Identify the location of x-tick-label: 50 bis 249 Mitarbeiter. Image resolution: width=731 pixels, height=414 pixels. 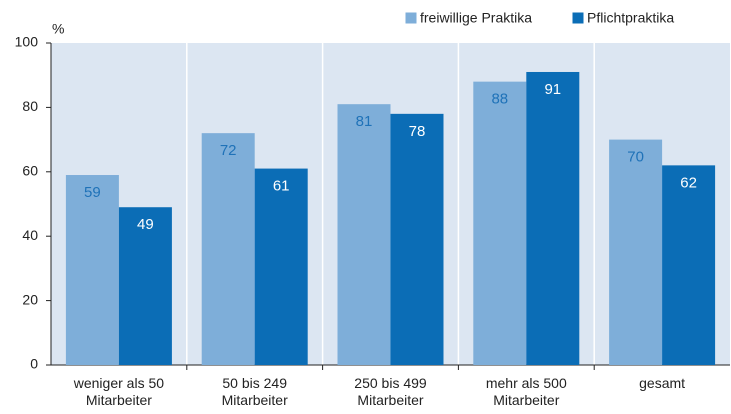
(255, 391).